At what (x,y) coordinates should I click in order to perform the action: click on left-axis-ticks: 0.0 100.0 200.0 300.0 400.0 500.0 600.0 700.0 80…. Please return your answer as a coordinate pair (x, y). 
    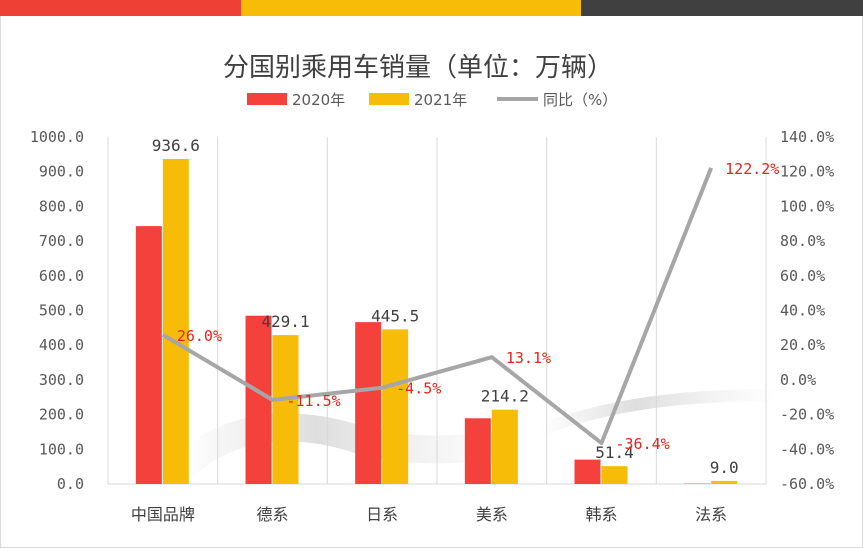
    Looking at the image, I should click on (57, 310).